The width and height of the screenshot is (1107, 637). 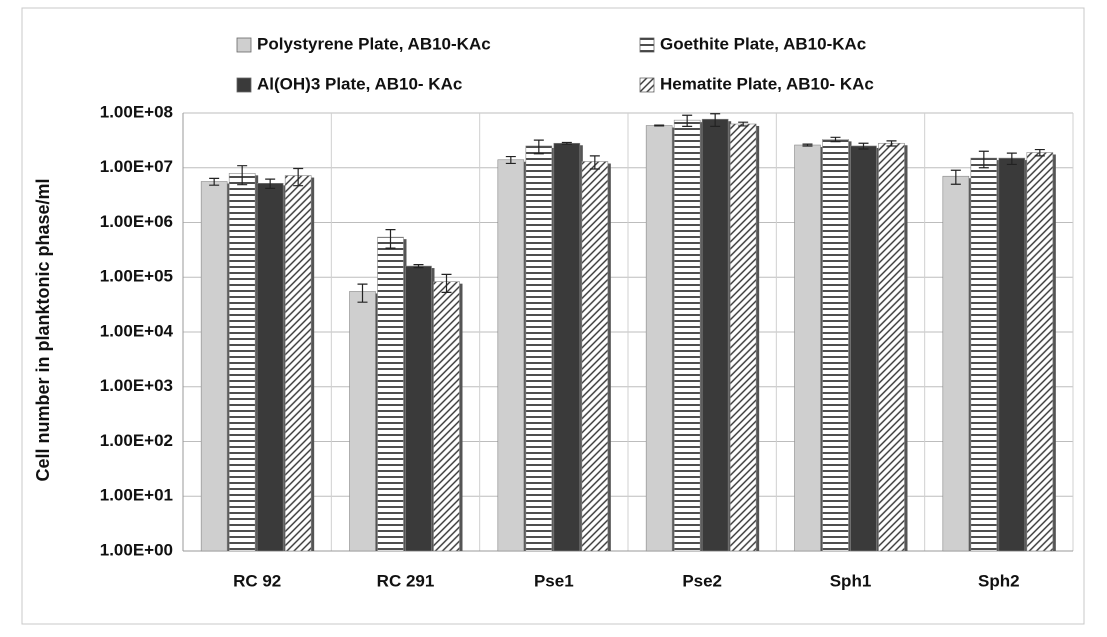 What do you see at coordinates (767, 83) in the screenshot?
I see `legend-label: Hematite Plate, AB10- KAc` at bounding box center [767, 83].